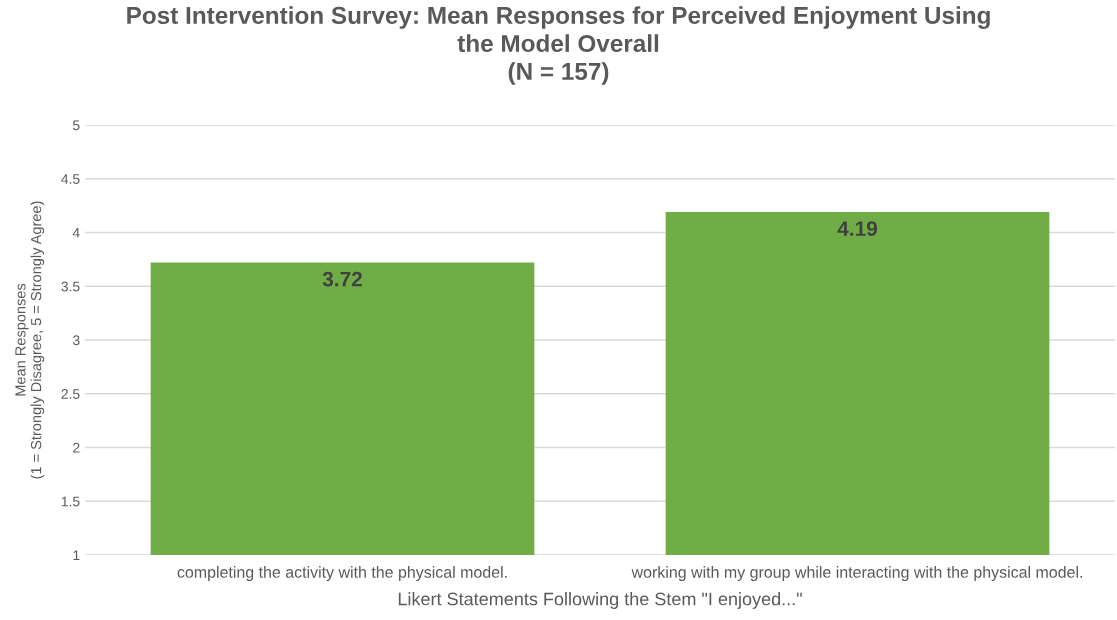 Image resolution: width=1117 pixels, height=620 pixels. Describe the element at coordinates (342, 279) in the screenshot. I see `data-label: 3.72` at that location.